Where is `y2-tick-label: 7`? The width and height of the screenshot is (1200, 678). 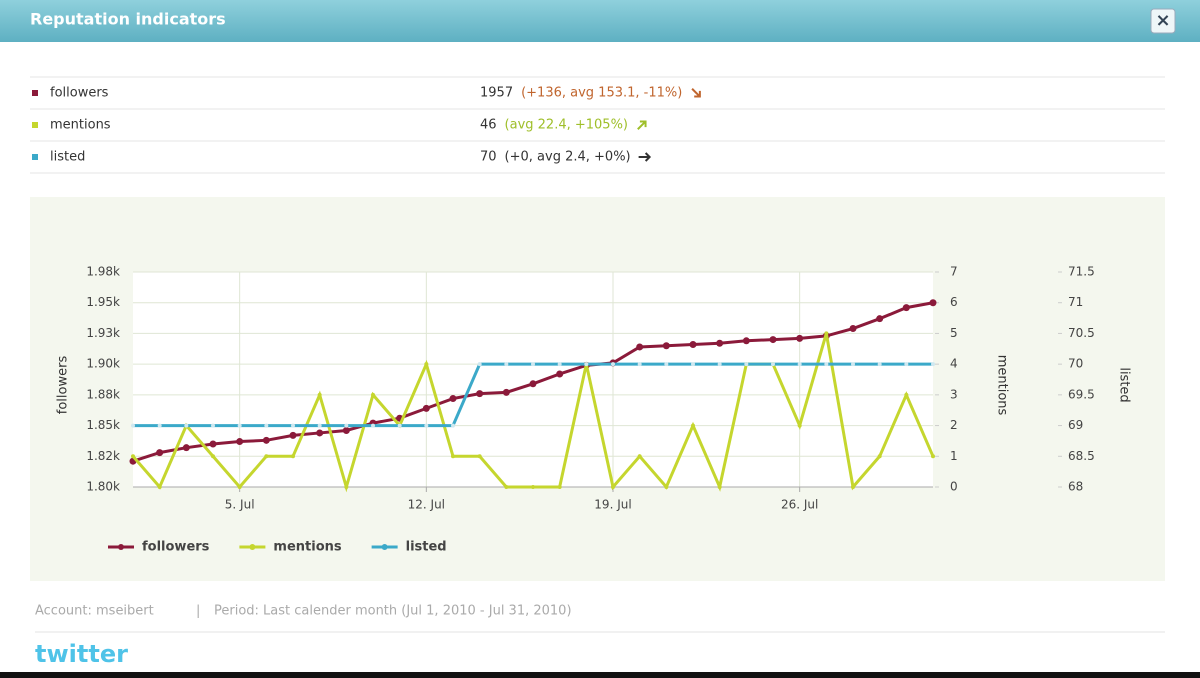
y2-tick-label: 7 is located at coordinates (954, 272).